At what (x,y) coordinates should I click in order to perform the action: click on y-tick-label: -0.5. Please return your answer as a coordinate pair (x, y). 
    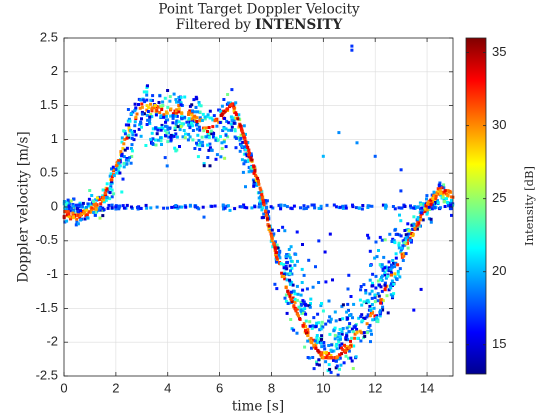
    Looking at the image, I should click on (47, 239).